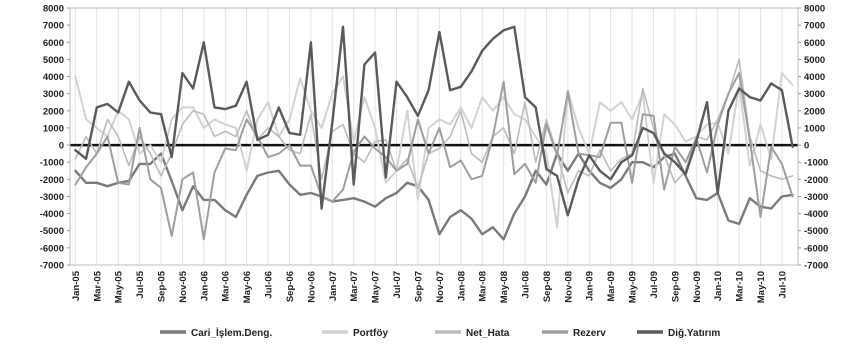  Describe the element at coordinates (76, 285) in the screenshot. I see `x-tick-label: Jan-05` at that location.